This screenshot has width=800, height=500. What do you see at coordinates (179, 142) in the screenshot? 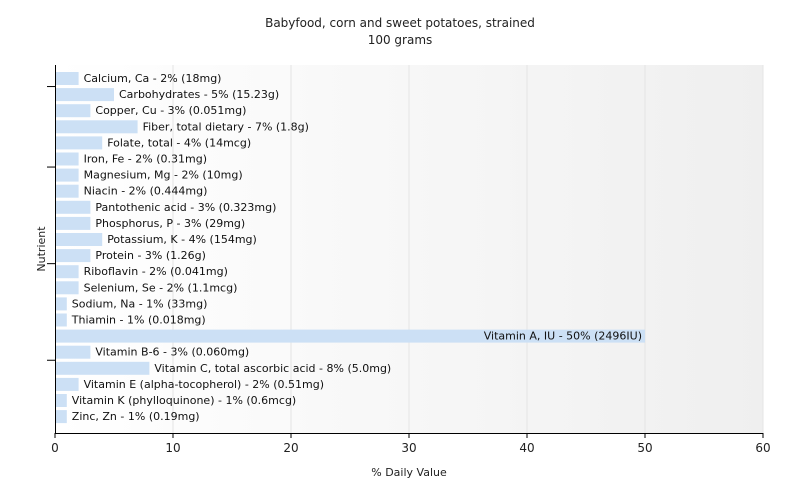
I see `bar-label: Folate, total - 4% (14mcg)` at bounding box center [179, 142].